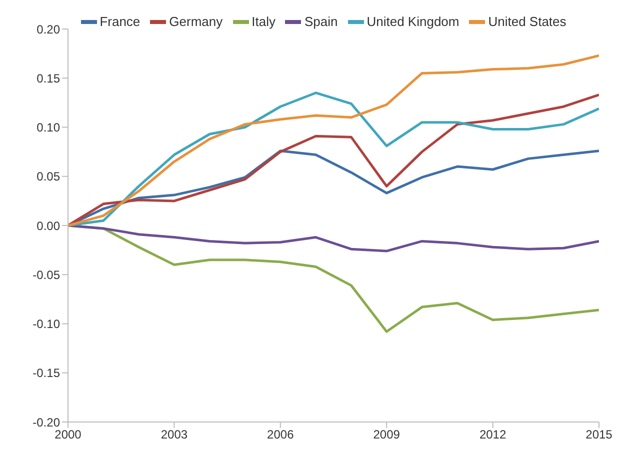 The image size is (629, 464). I want to click on legend-label: United States, so click(527, 21).